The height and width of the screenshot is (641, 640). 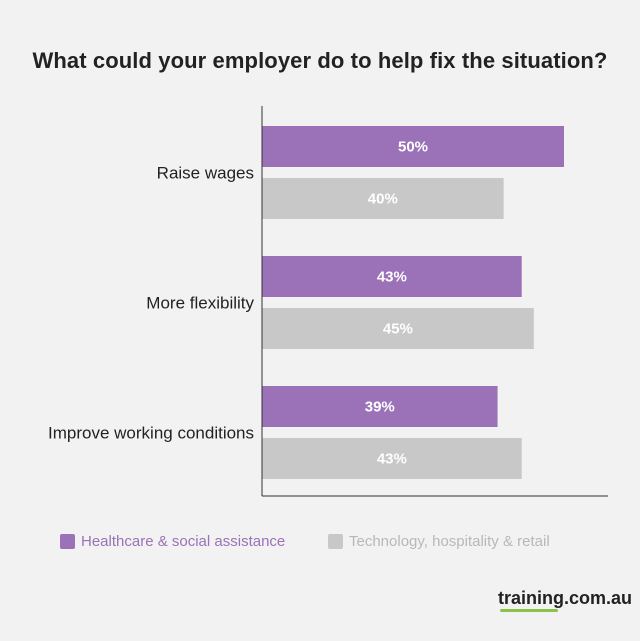 I want to click on bar-value-label: 40%, so click(x=383, y=199).